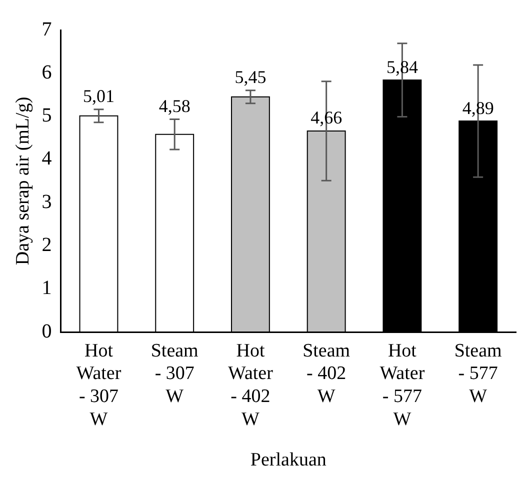  Describe the element at coordinates (478, 373) in the screenshot. I see `x-tick-label: Steam - 577 W` at that location.